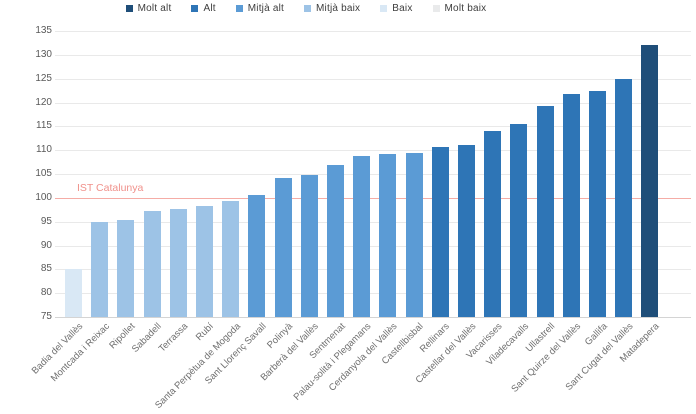 Image resolution: width=696 pixels, height=414 pixels. What do you see at coordinates (44, 126) in the screenshot?
I see `y-tick-label-115: 115` at bounding box center [44, 126].